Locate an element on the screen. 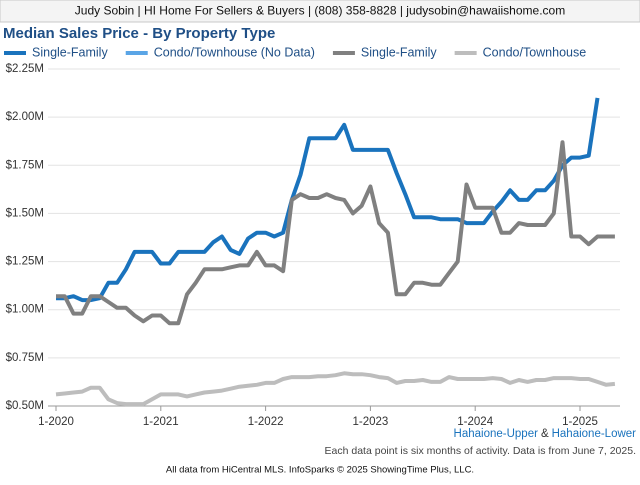 The height and width of the screenshot is (485, 640). area-joiner: & is located at coordinates (545, 434).